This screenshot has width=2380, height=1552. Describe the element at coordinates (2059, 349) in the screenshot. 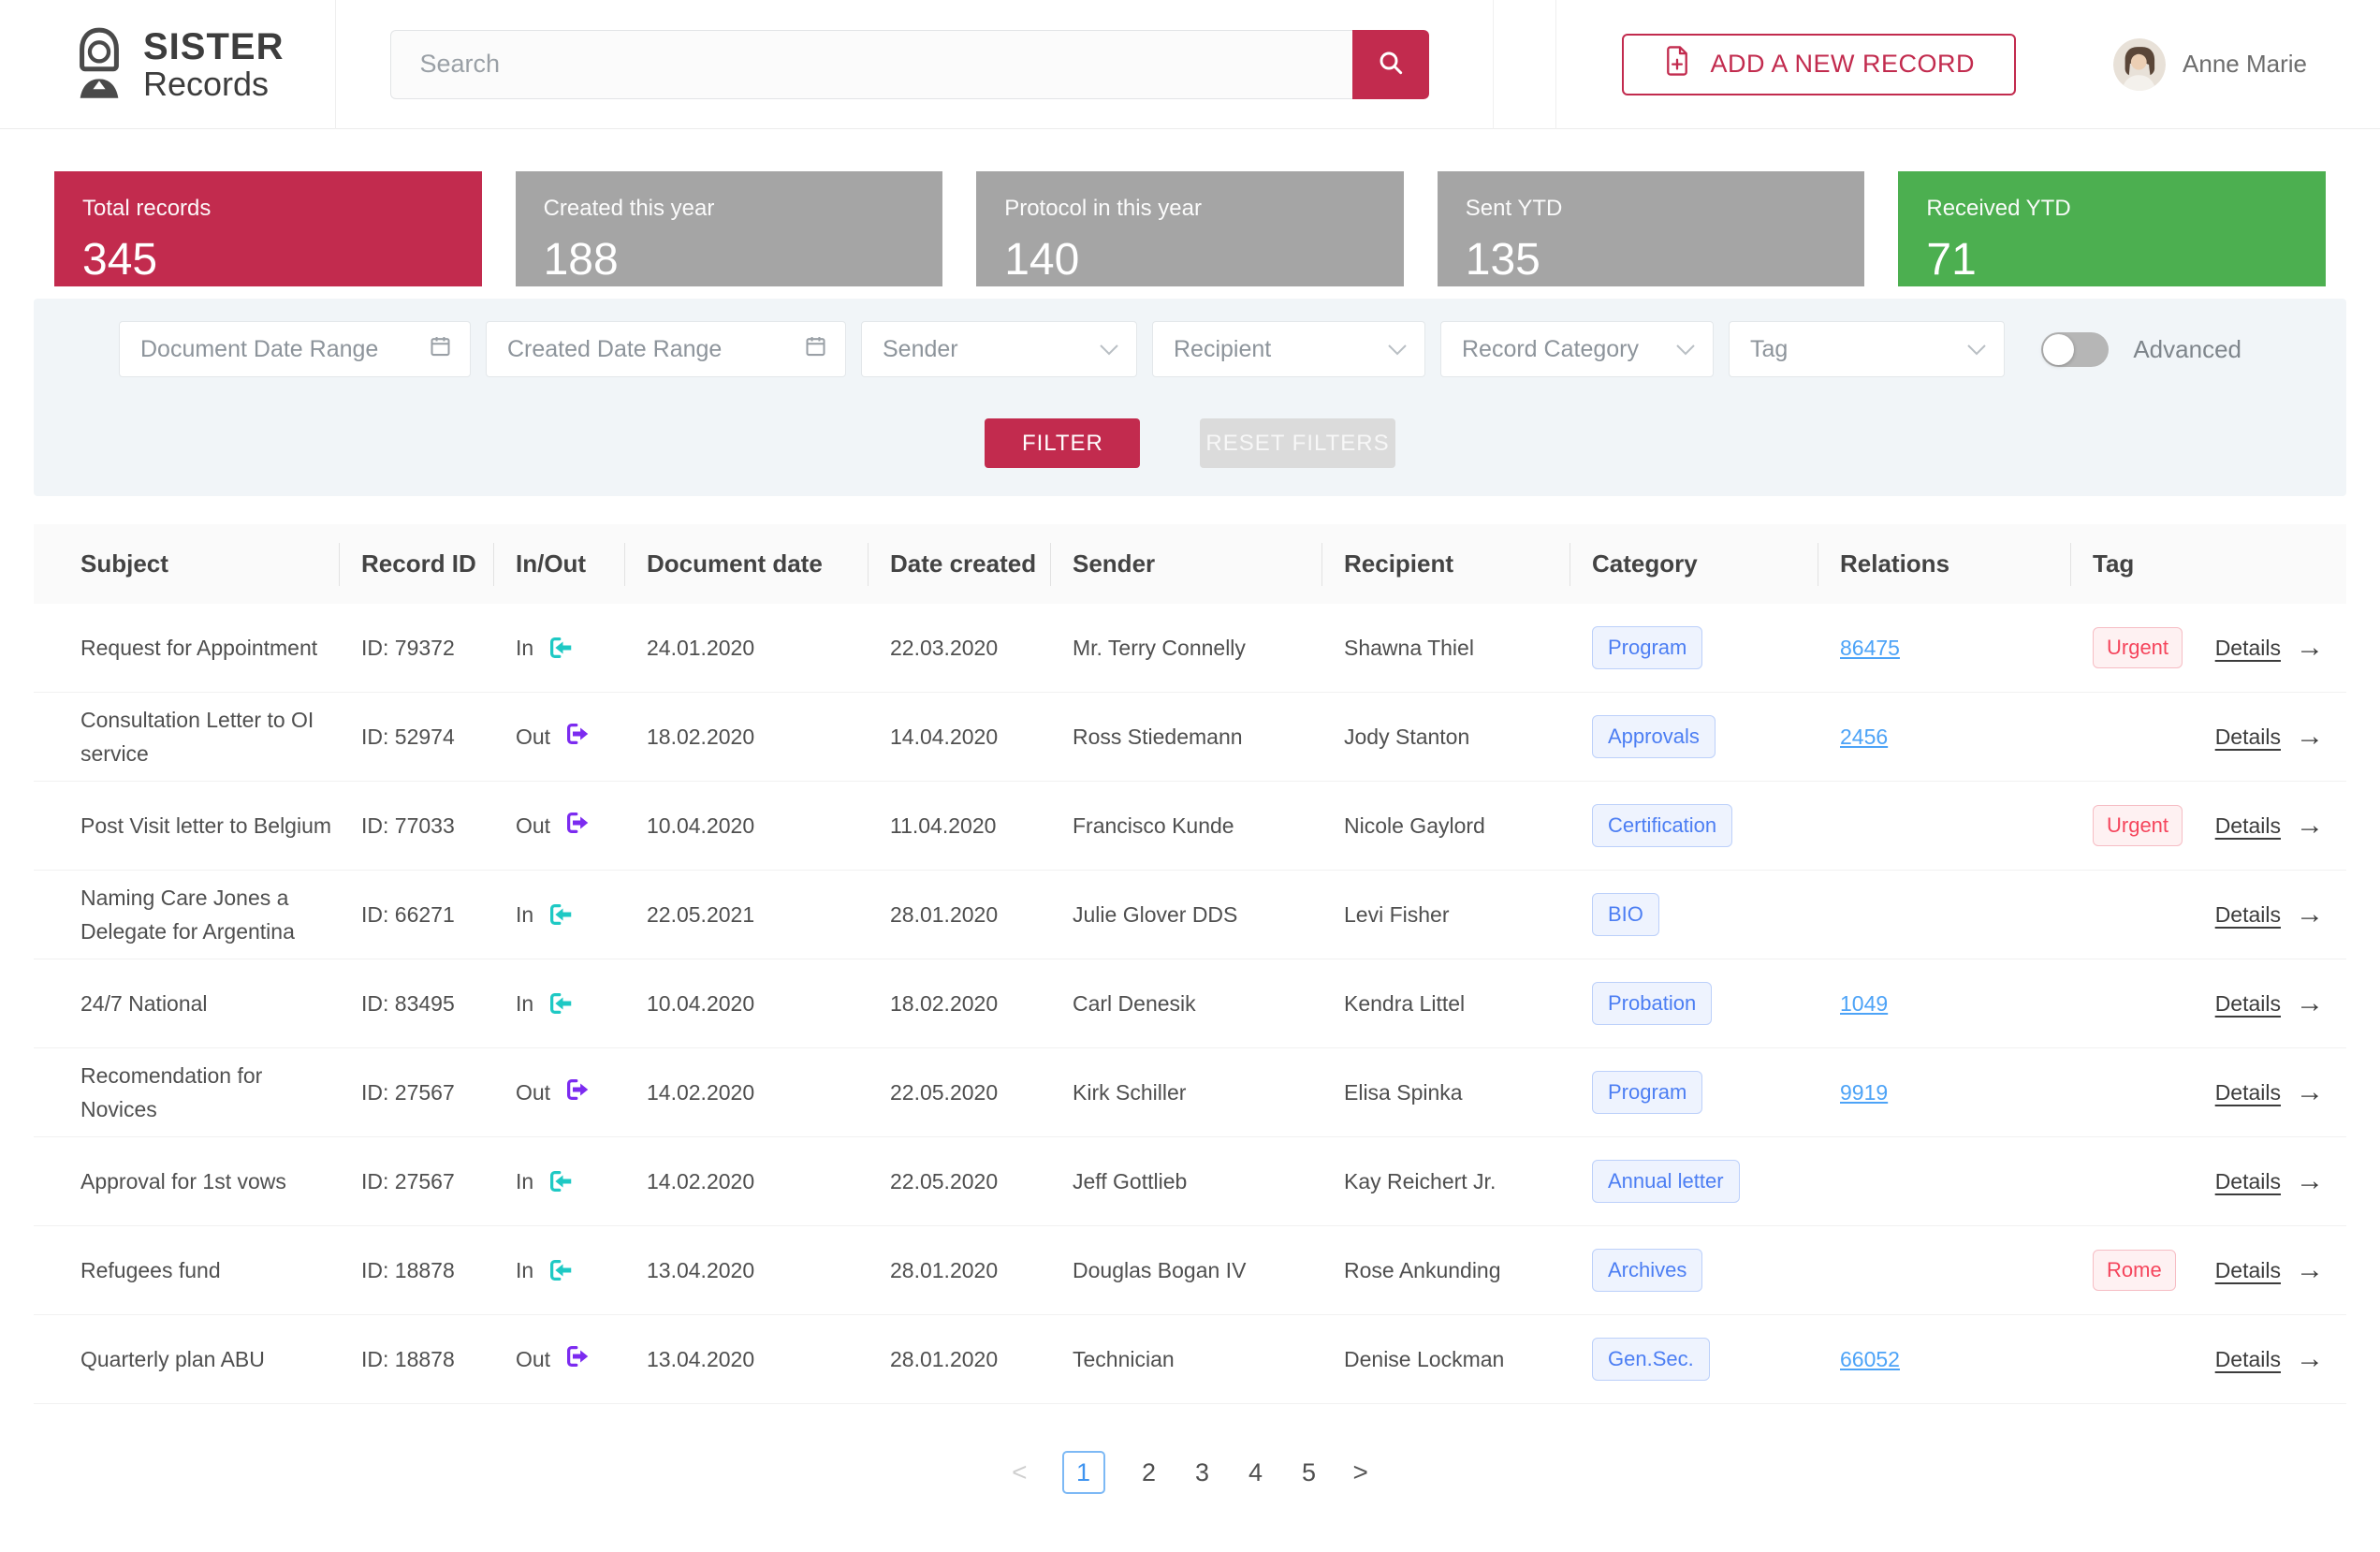

I see `toggle-knob-icon` at that location.